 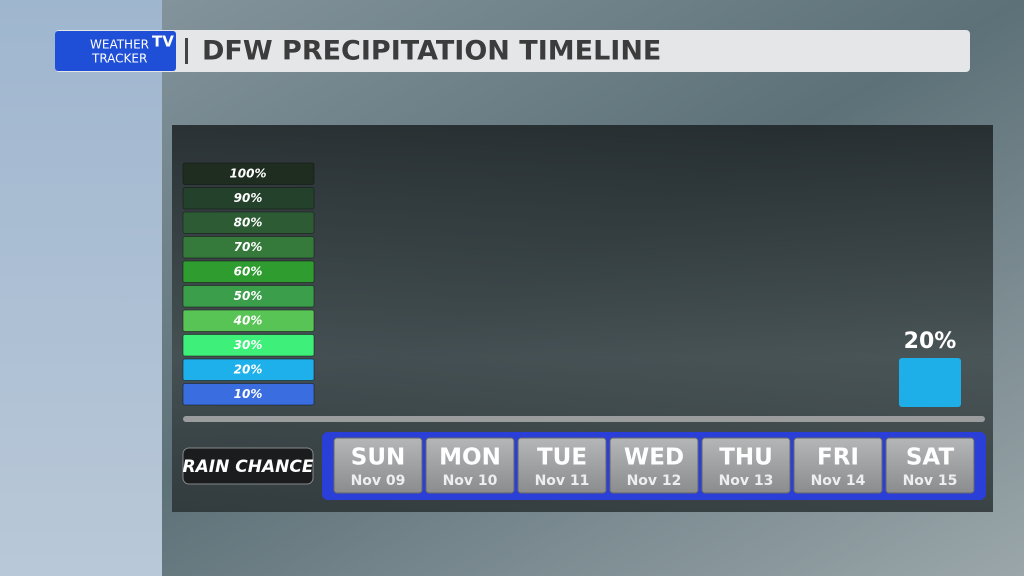 What do you see at coordinates (930, 382) in the screenshot?
I see `bar` at bounding box center [930, 382].